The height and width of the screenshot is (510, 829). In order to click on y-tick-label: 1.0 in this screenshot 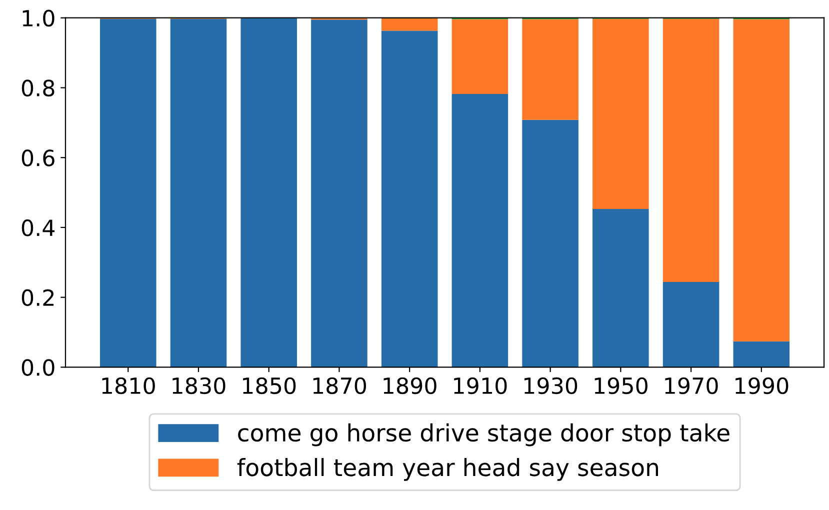, I will do `click(38, 18)`.